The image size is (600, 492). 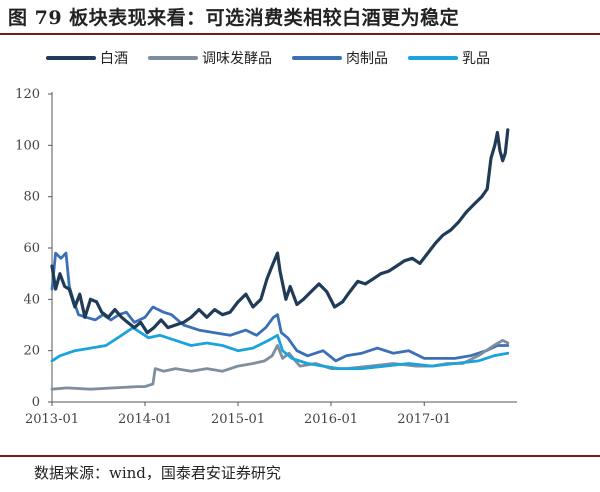 I want to click on y-tick-label: 80, so click(x=31, y=197).